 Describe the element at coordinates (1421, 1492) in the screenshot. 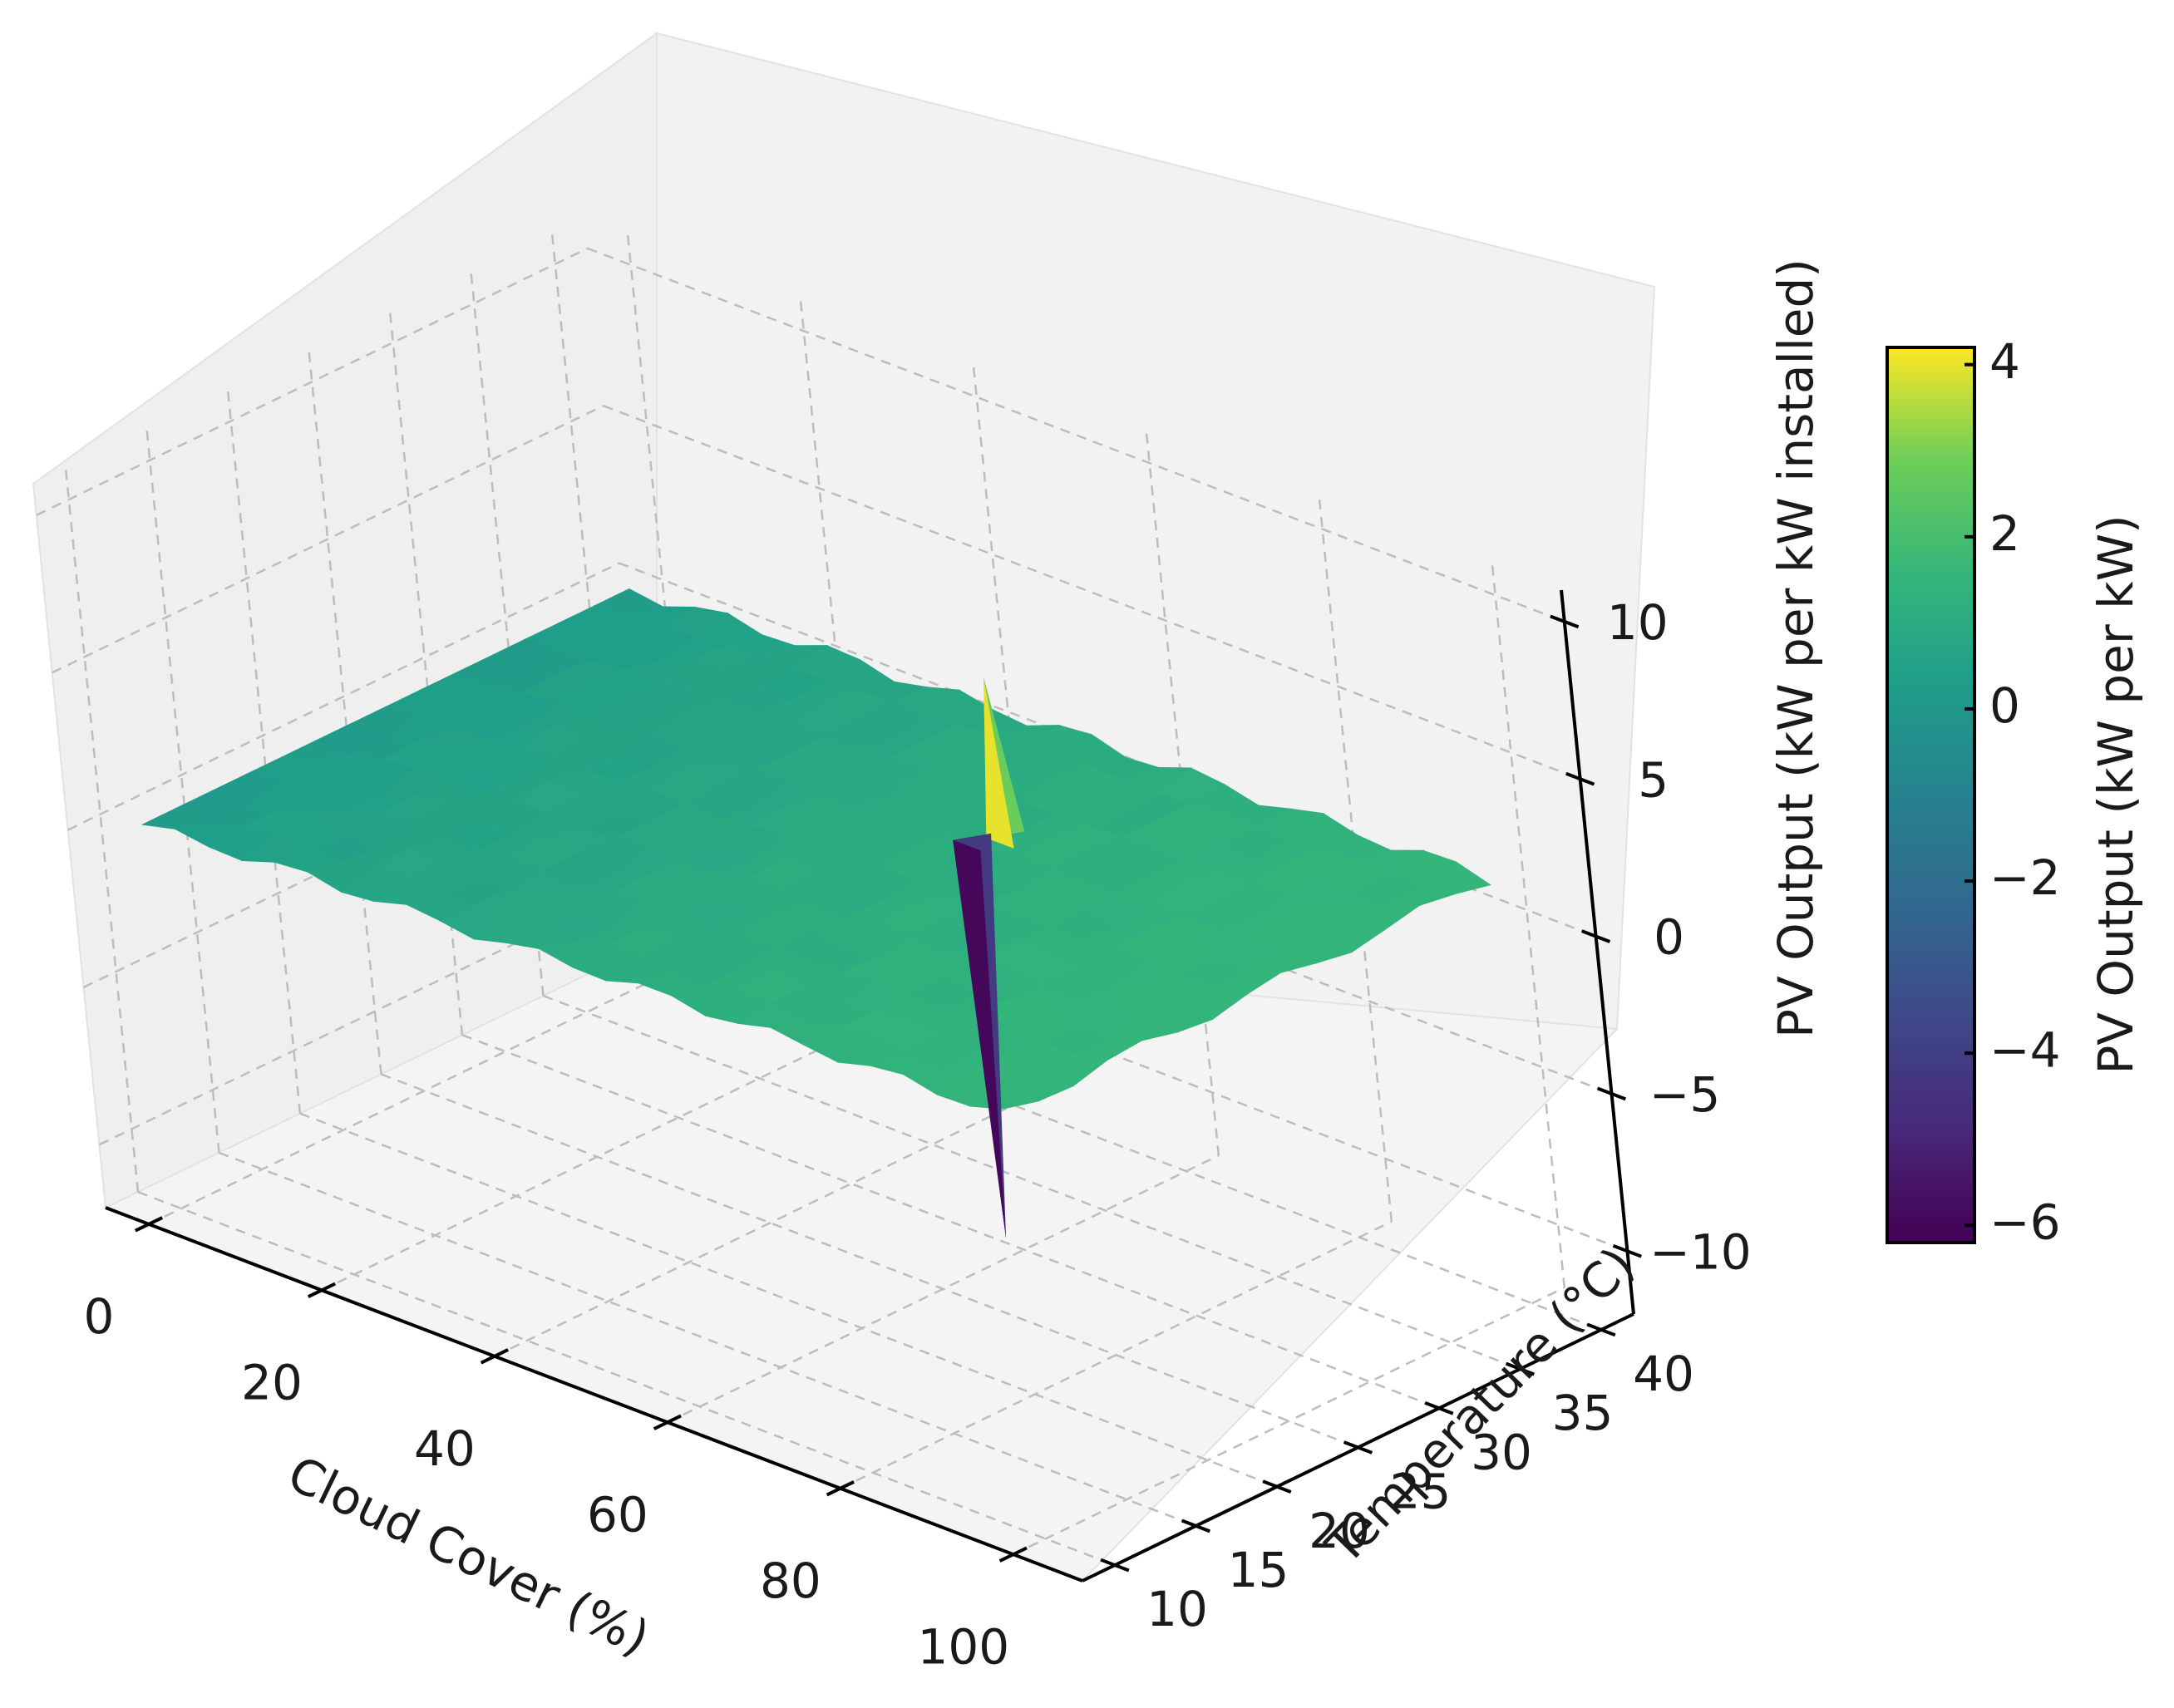

I see `temperature-tick-label: 25` at that location.